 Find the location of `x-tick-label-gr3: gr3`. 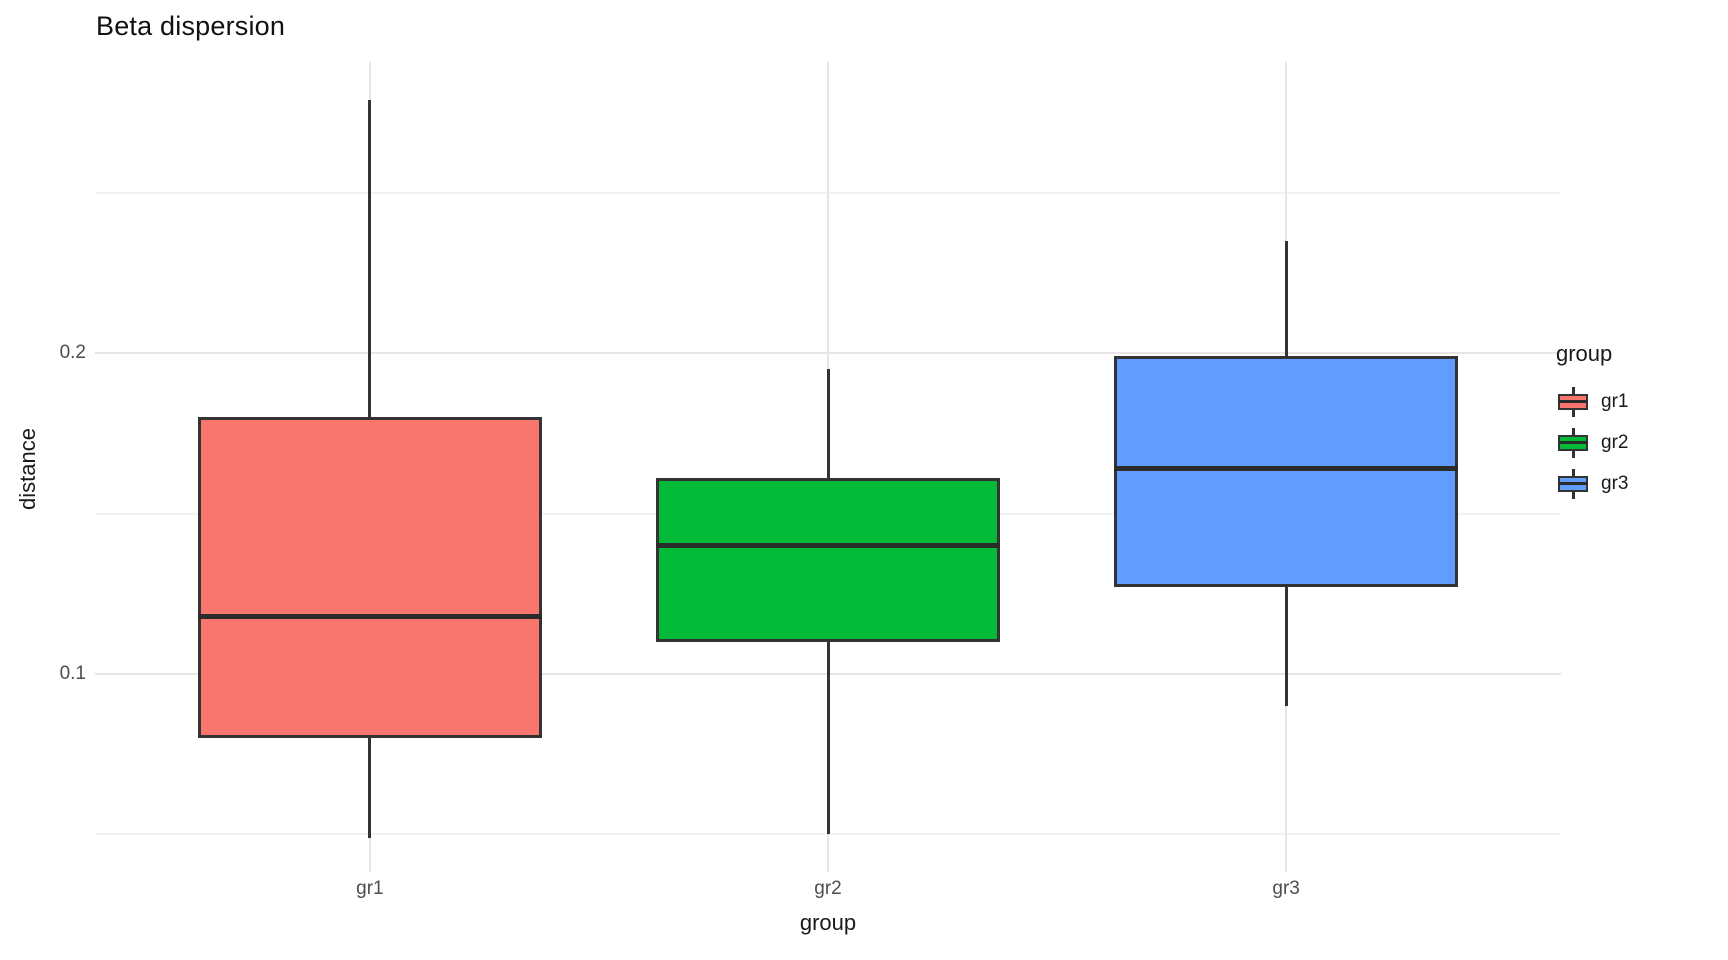

x-tick-label-gr3: gr3 is located at coordinates (1286, 888).